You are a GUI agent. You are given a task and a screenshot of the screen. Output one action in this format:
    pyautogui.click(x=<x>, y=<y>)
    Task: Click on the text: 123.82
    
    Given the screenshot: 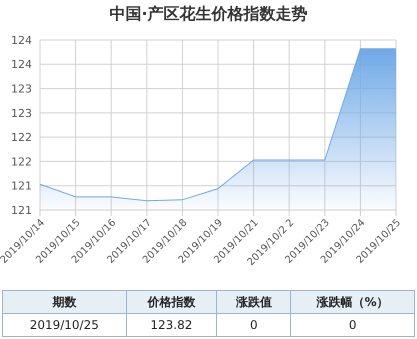 What is the action you would take?
    pyautogui.click(x=171, y=325)
    